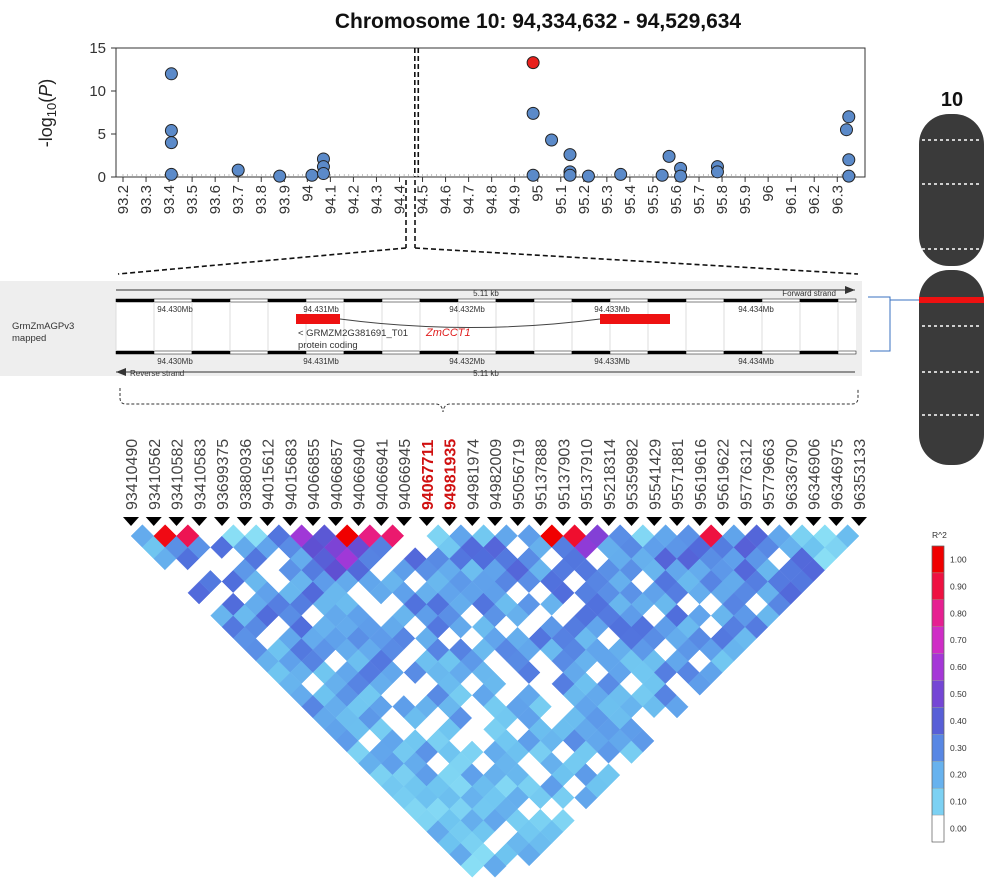  Describe the element at coordinates (178, 474) in the screenshot. I see `snp-label: 93410582` at that location.